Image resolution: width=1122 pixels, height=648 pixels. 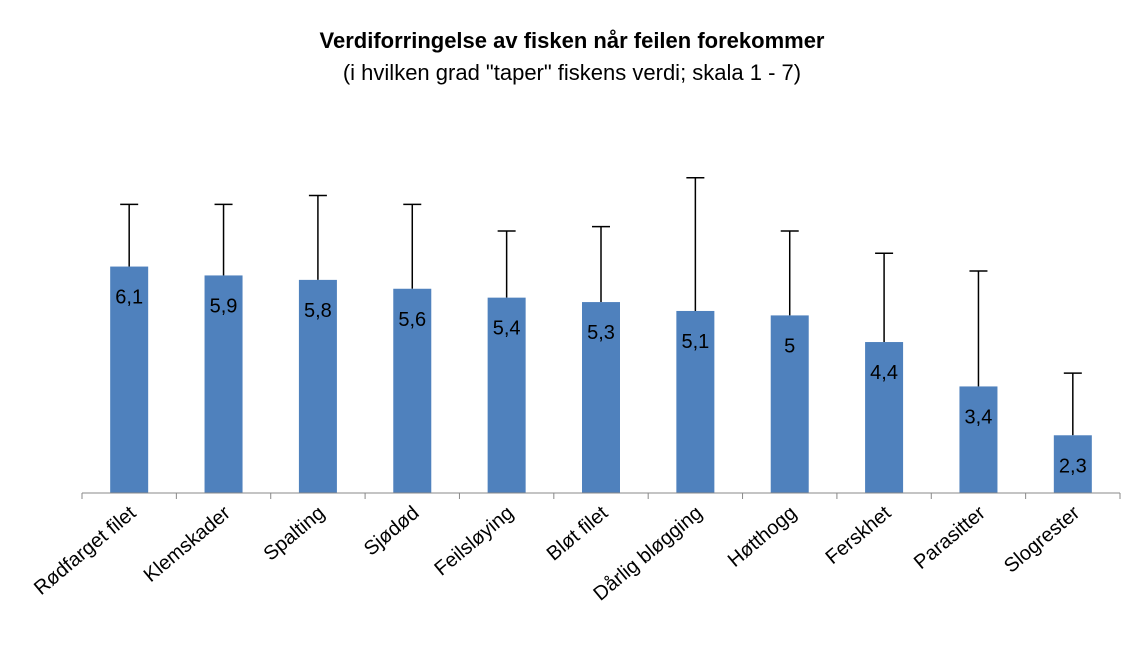 I want to click on value-label: 5,1, so click(x=695, y=342).